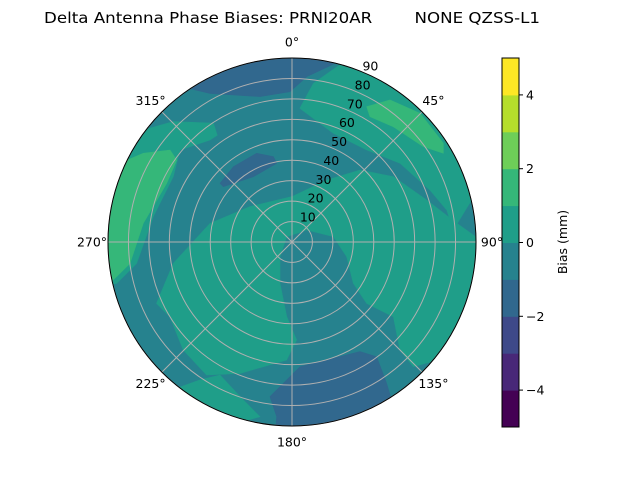 The image size is (640, 484). I want to click on radial-tick-label: 40, so click(331, 160).